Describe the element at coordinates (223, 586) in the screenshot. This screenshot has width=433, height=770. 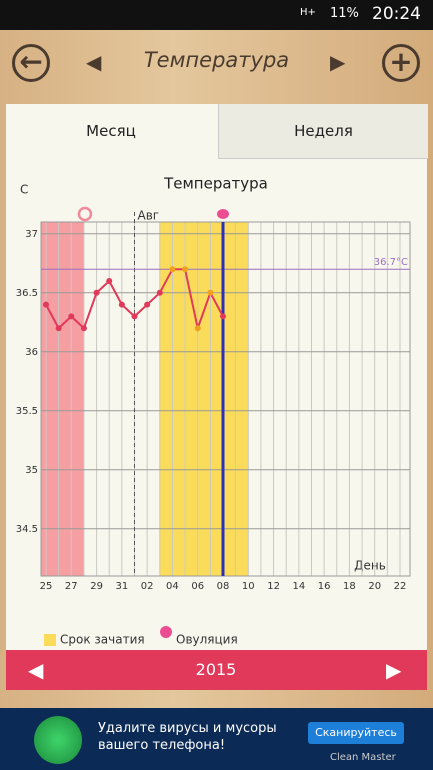
I see `x-tick-label: 08` at that location.